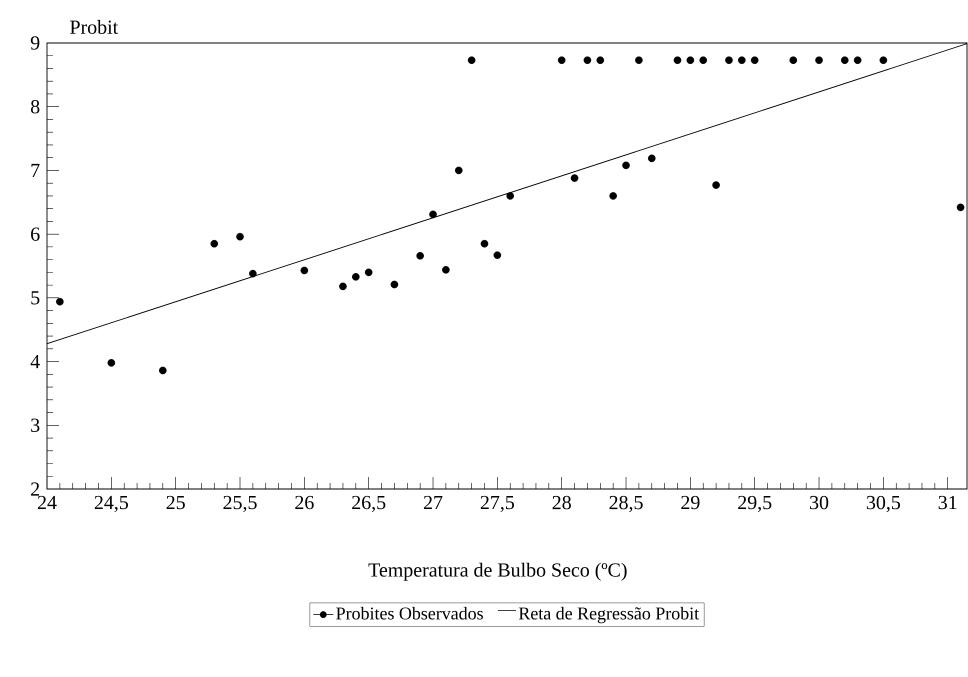 The width and height of the screenshot is (968, 677). I want to click on y-tick-label: 2, so click(35, 489).